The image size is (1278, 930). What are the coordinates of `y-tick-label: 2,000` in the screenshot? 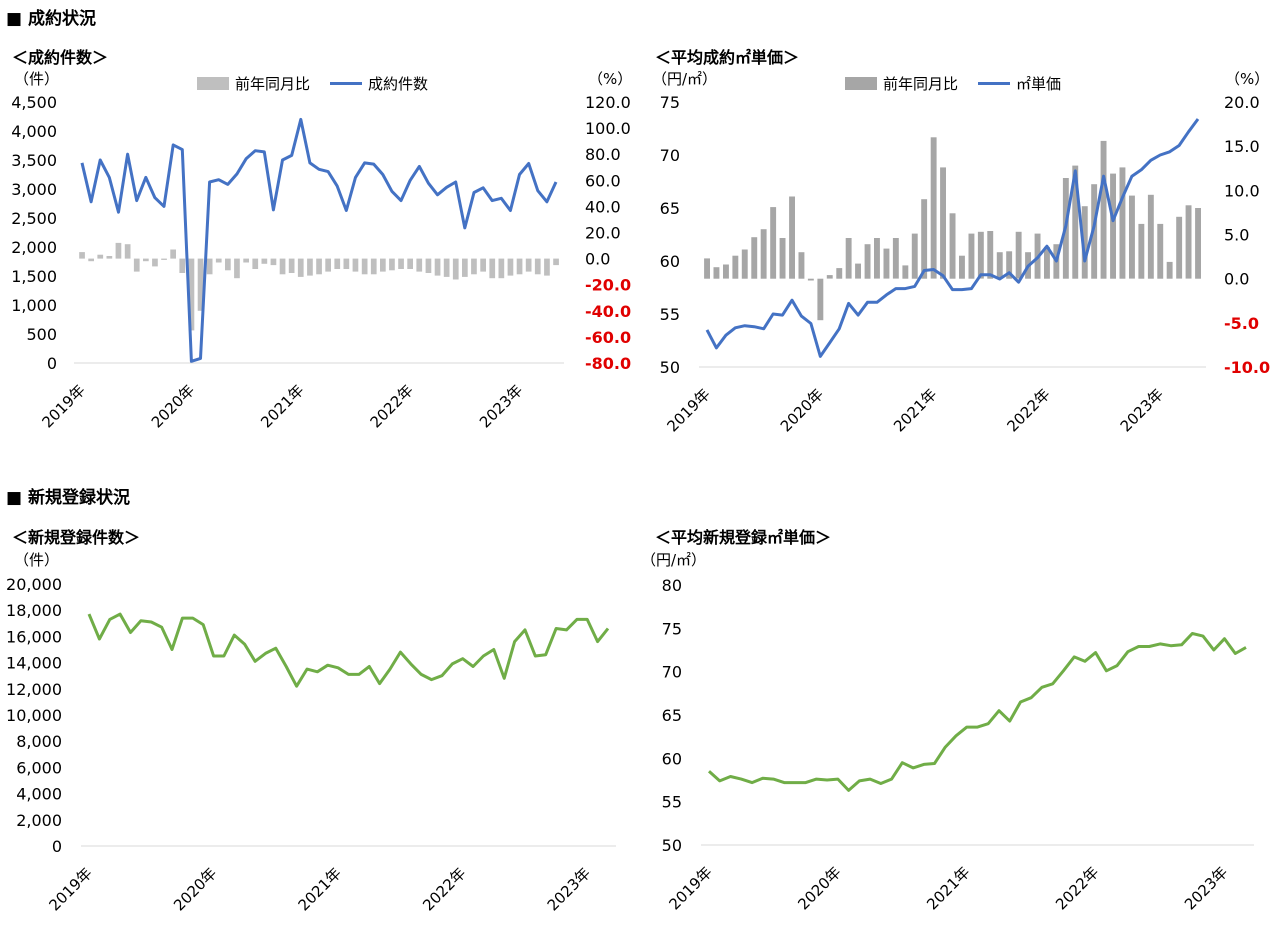 It's located at (34, 247).